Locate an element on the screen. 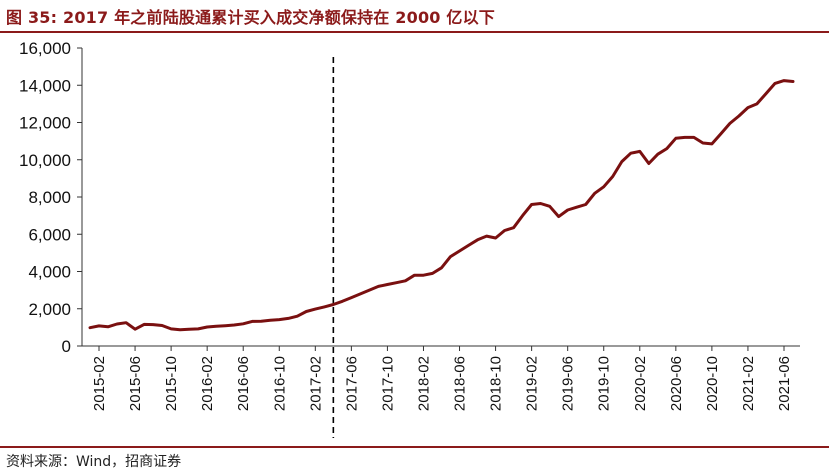 The width and height of the screenshot is (829, 474). y-tick-label: 16,000 is located at coordinates (45, 48).